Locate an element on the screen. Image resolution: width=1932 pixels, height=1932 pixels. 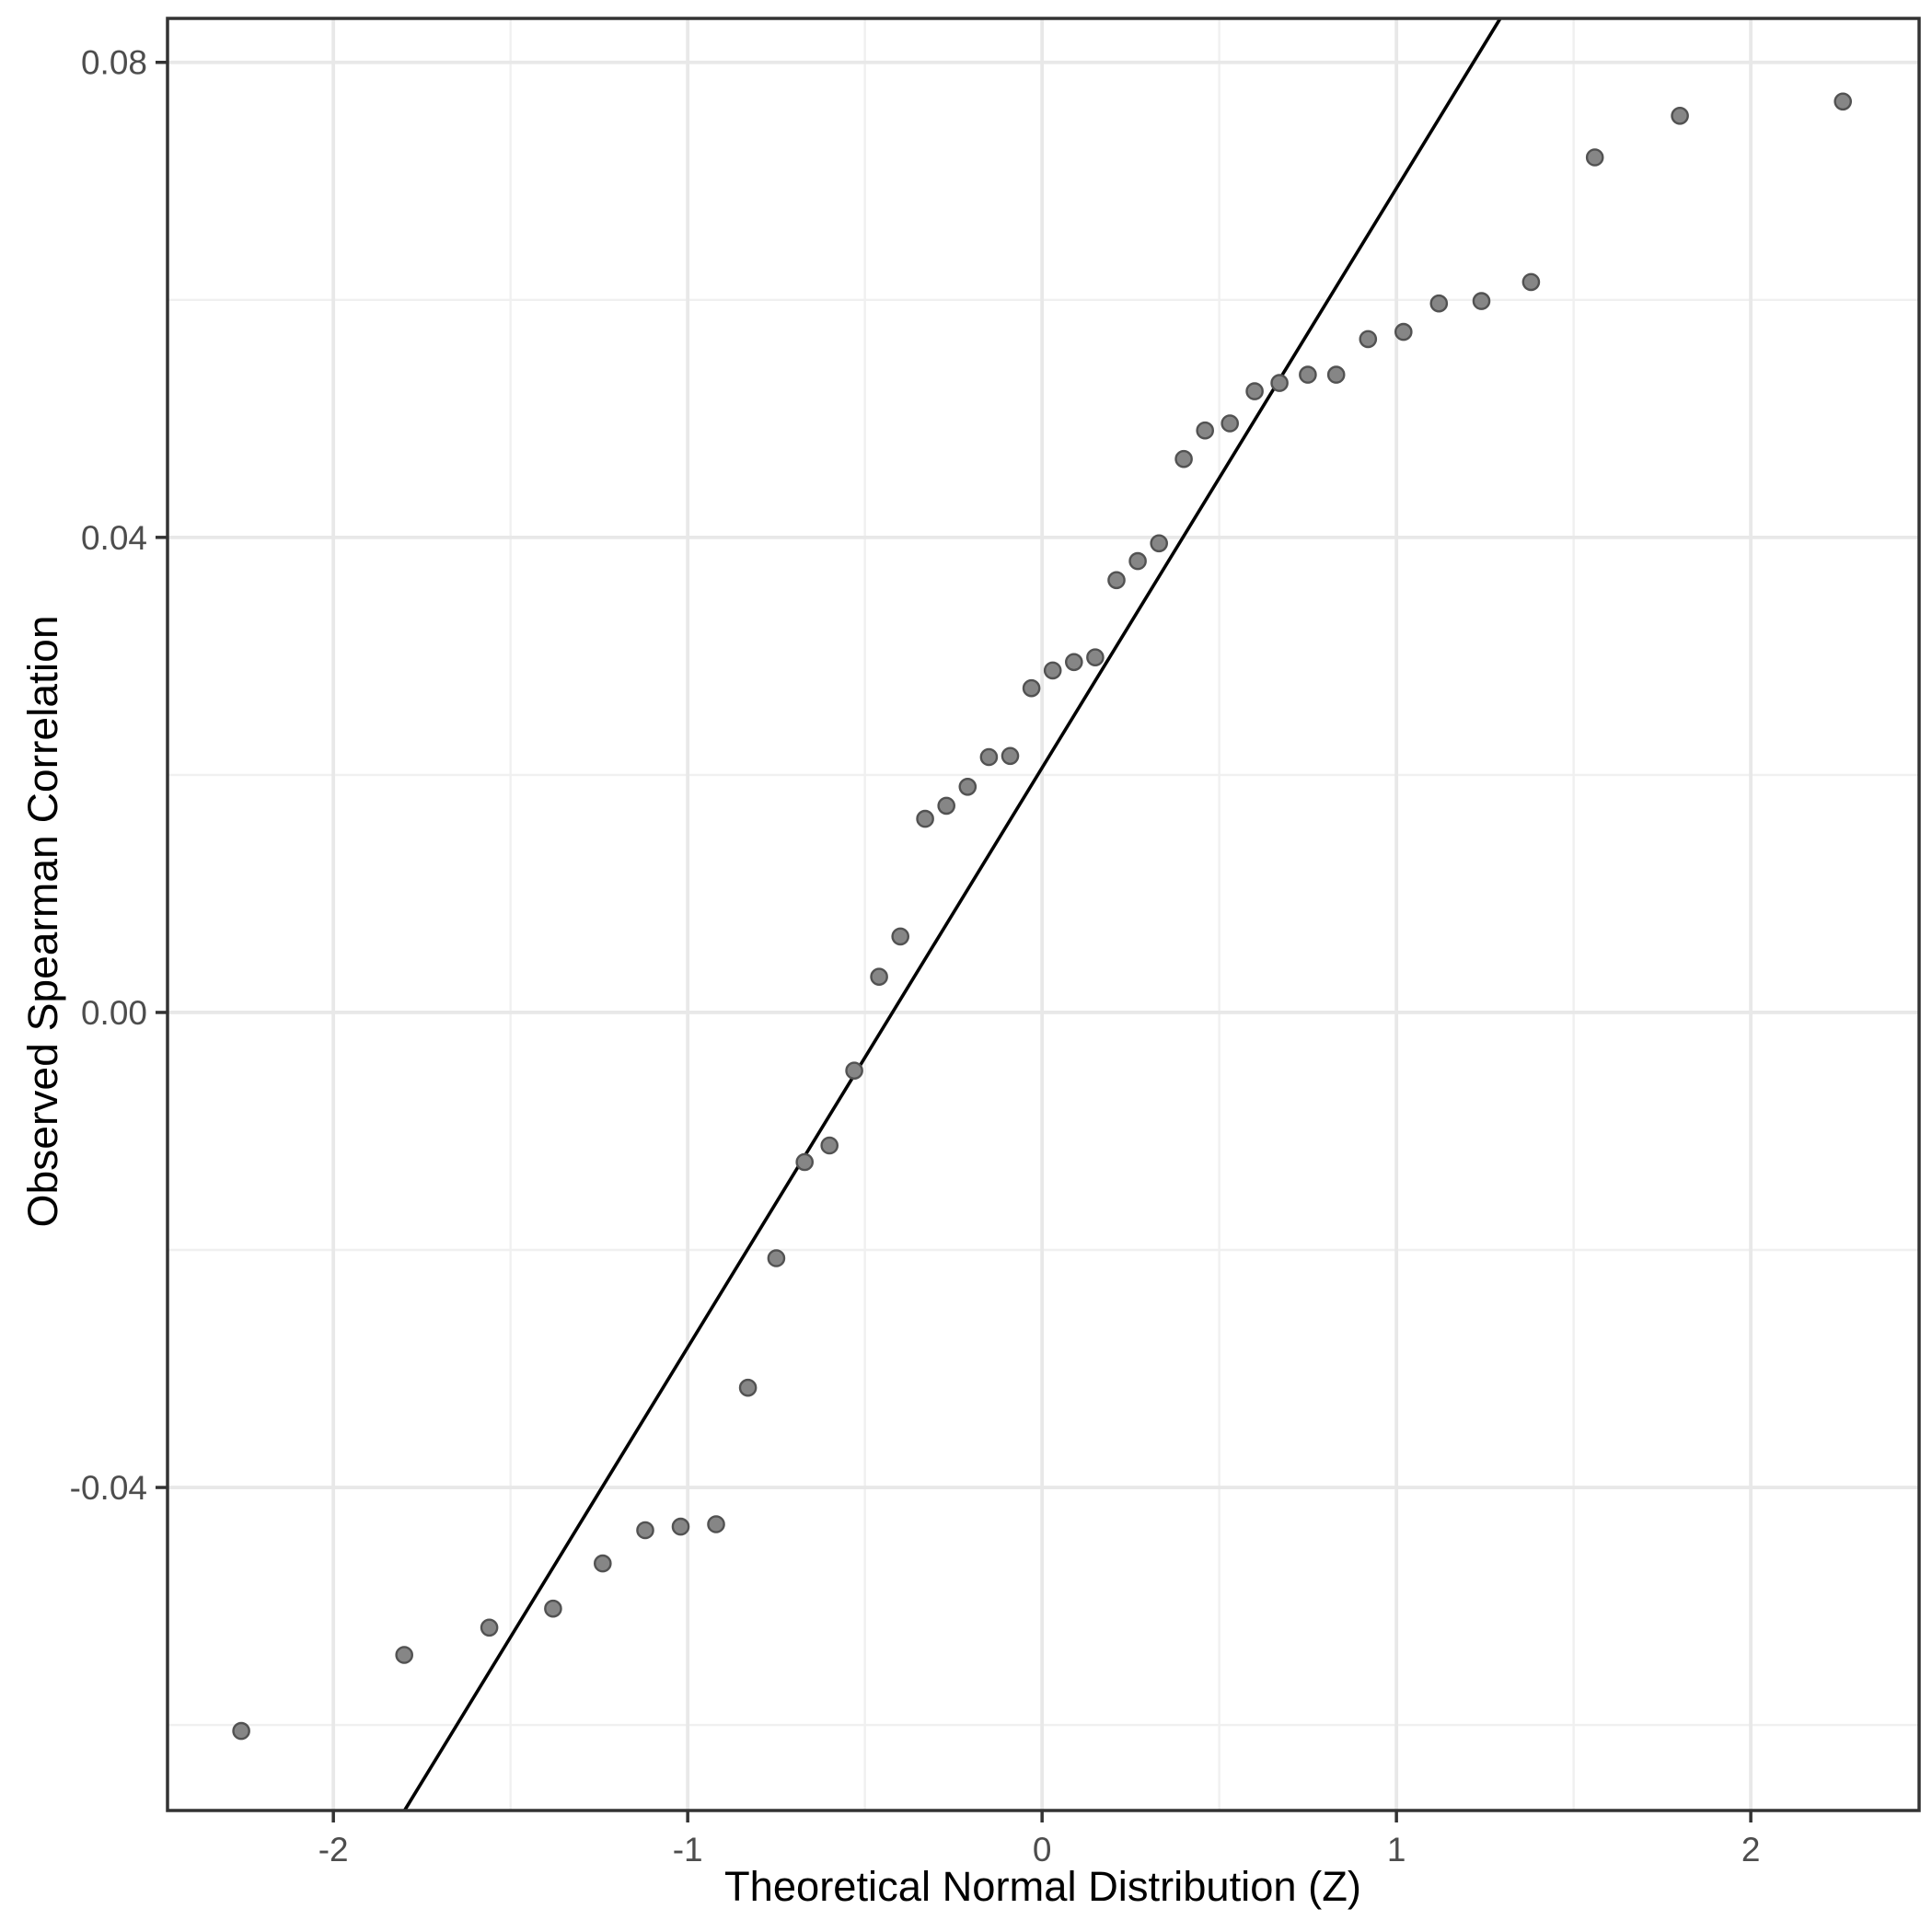
y-tick-marks is located at coordinates (162, 775).